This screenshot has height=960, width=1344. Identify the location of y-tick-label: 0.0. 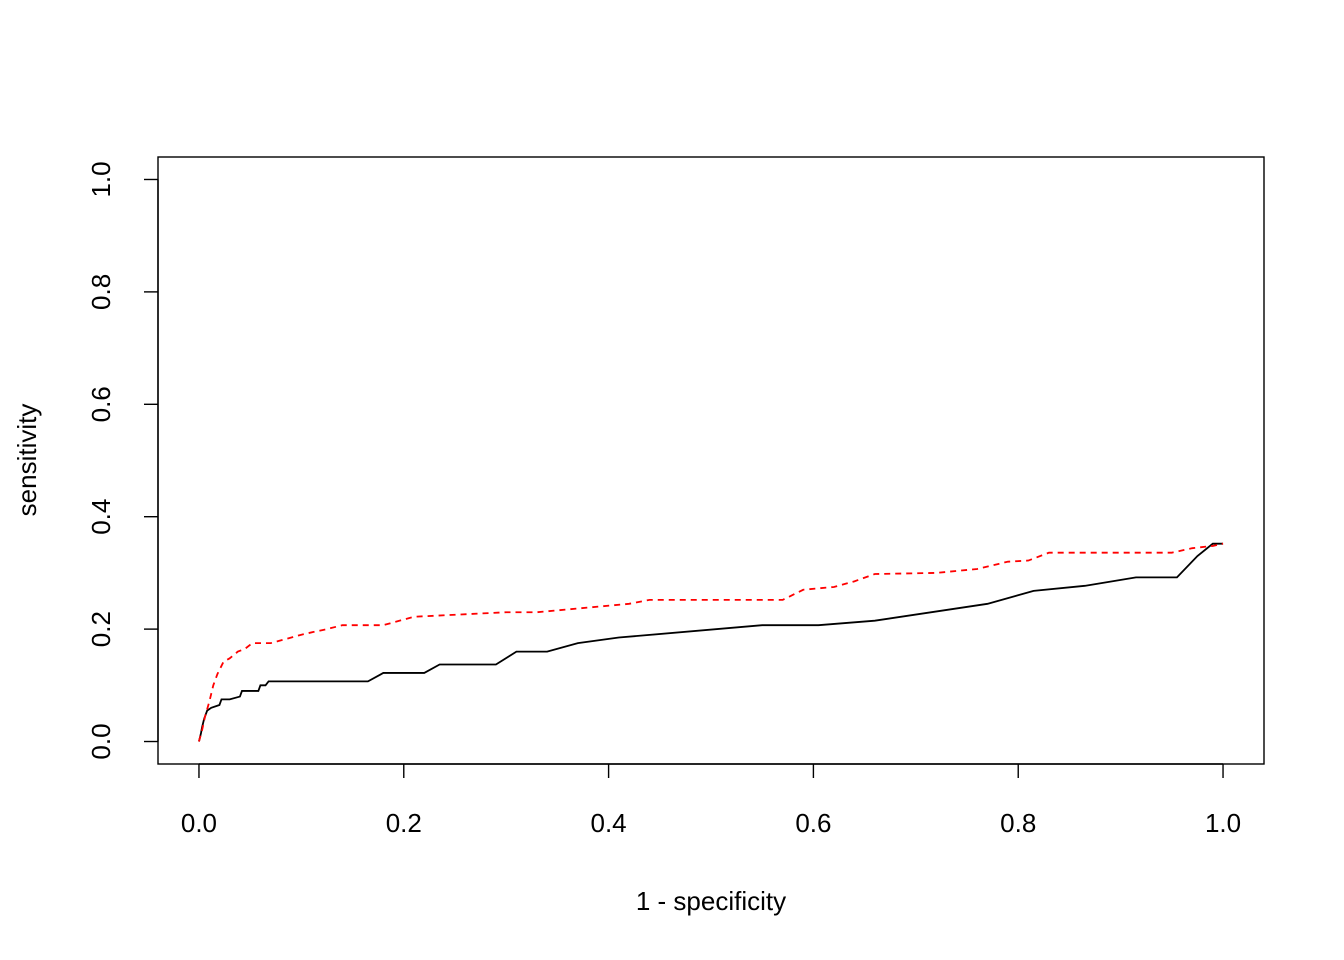
(101, 741).